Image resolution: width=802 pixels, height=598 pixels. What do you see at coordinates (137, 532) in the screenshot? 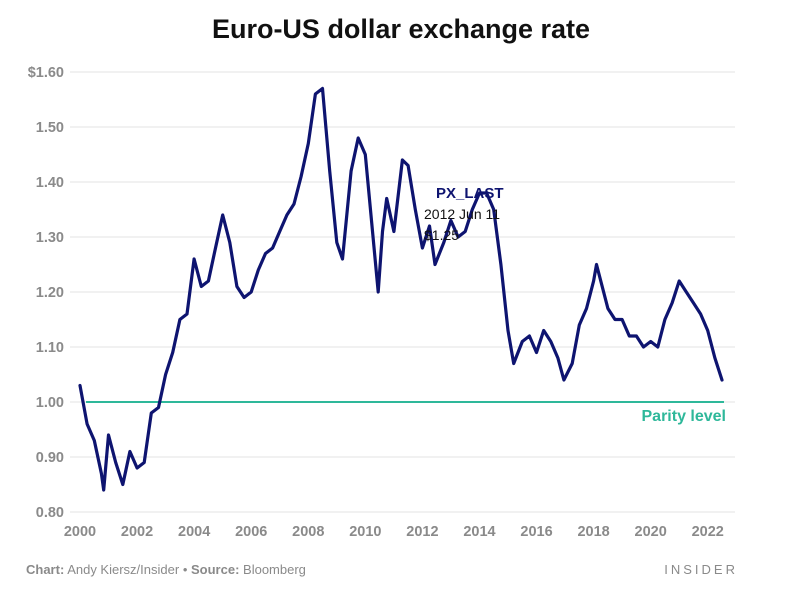
I see `x-tick-label: 2002` at bounding box center [137, 532].